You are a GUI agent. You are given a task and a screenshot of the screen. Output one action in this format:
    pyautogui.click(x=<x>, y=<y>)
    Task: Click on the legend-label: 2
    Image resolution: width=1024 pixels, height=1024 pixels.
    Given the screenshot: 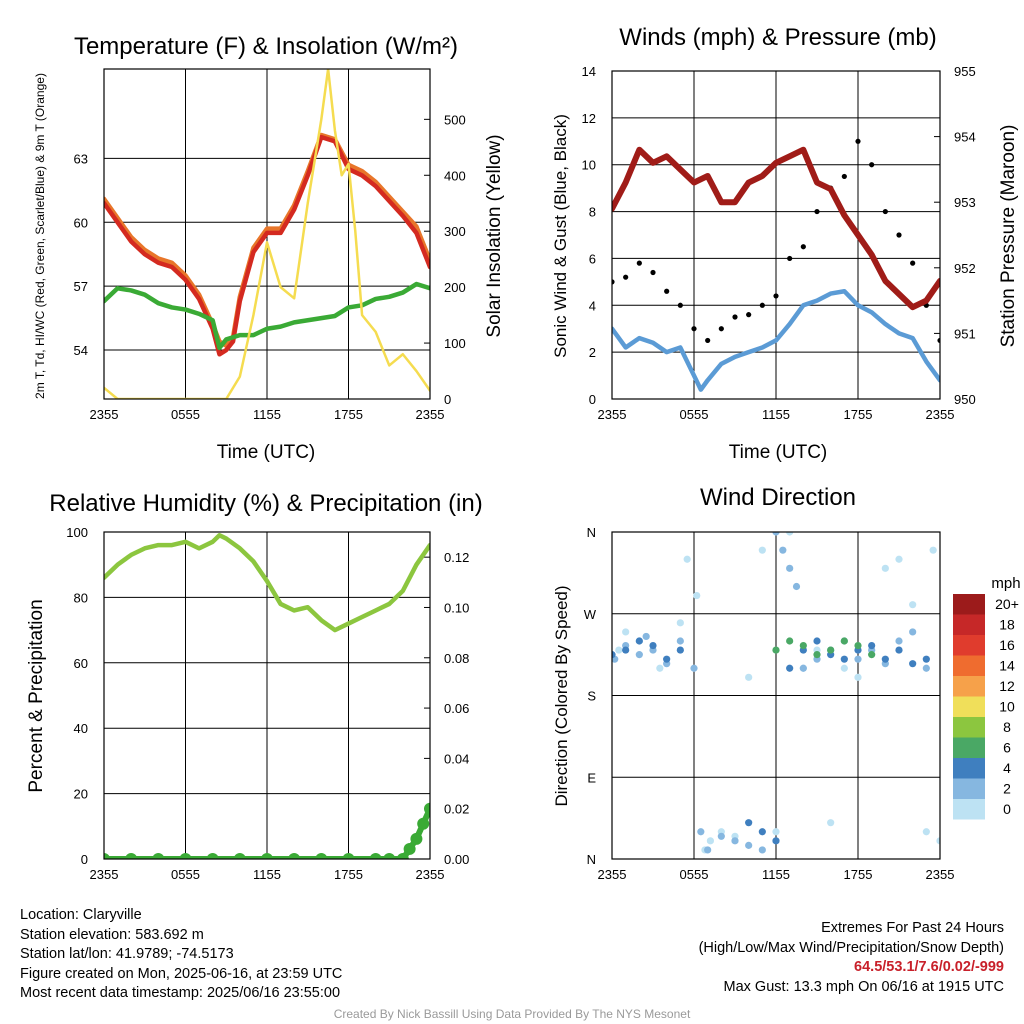 What is the action you would take?
    pyautogui.click(x=1007, y=789)
    